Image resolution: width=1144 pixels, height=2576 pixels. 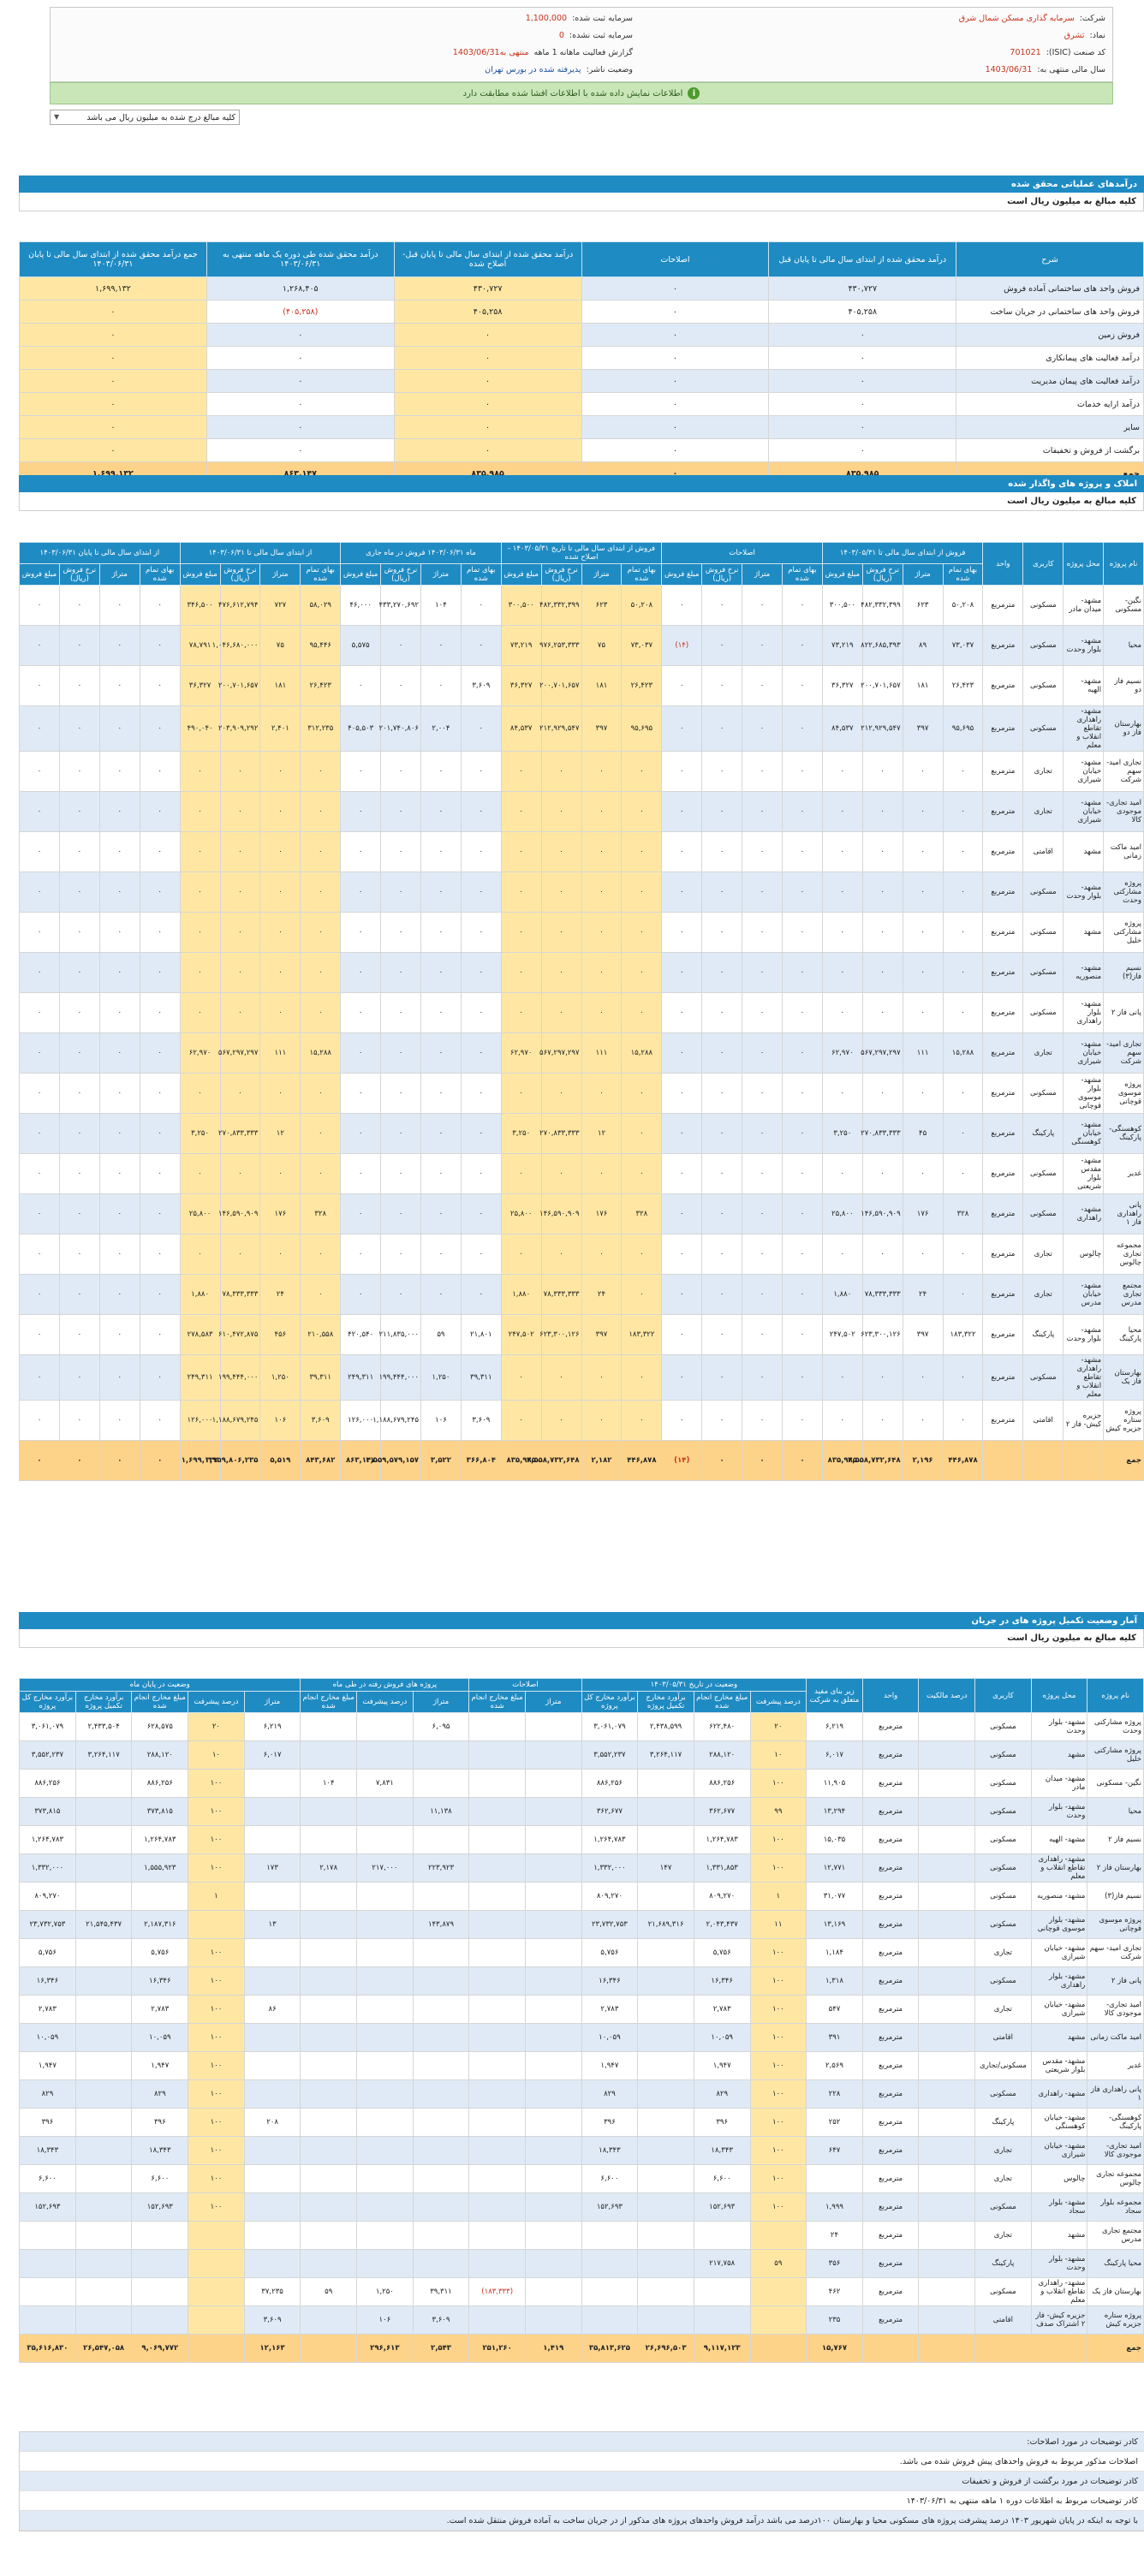 I want to click on table-cell: ۴۰۵,۵۰۳, so click(x=361, y=728).